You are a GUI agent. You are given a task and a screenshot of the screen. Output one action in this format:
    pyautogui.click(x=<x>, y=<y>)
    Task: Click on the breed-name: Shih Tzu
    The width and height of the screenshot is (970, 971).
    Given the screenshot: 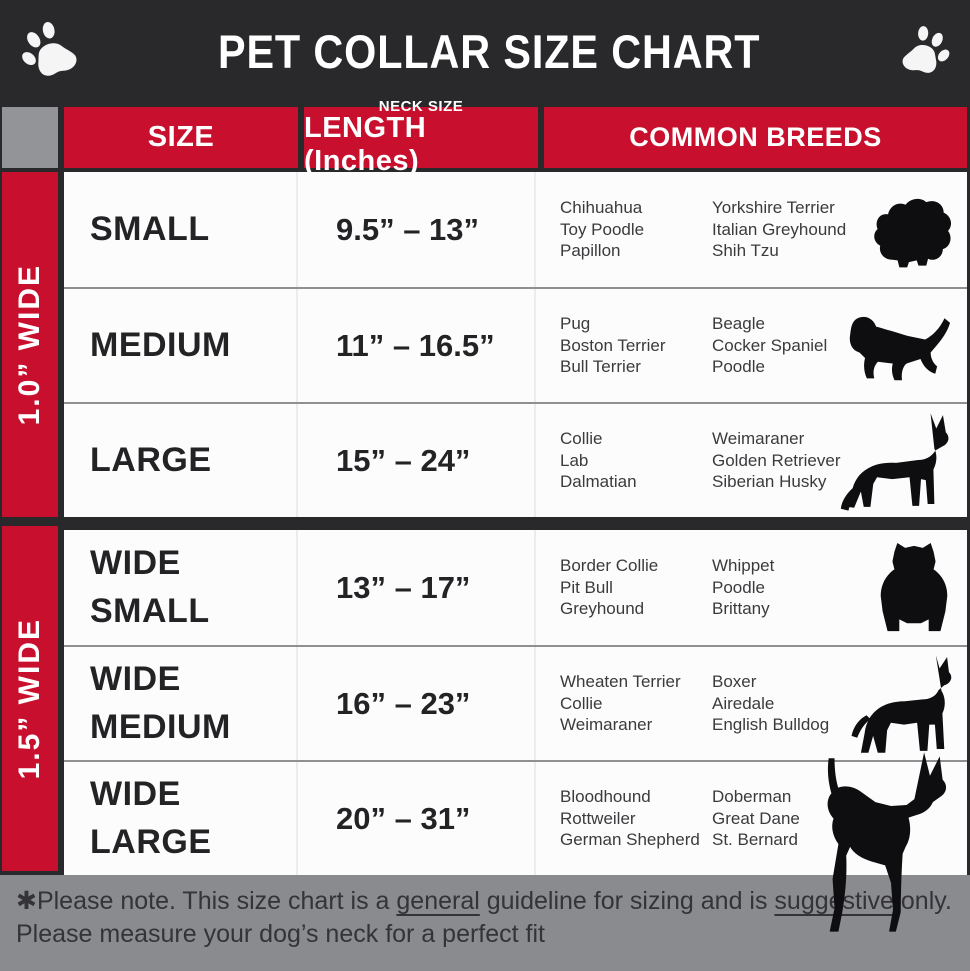 What is the action you would take?
    pyautogui.click(x=745, y=251)
    